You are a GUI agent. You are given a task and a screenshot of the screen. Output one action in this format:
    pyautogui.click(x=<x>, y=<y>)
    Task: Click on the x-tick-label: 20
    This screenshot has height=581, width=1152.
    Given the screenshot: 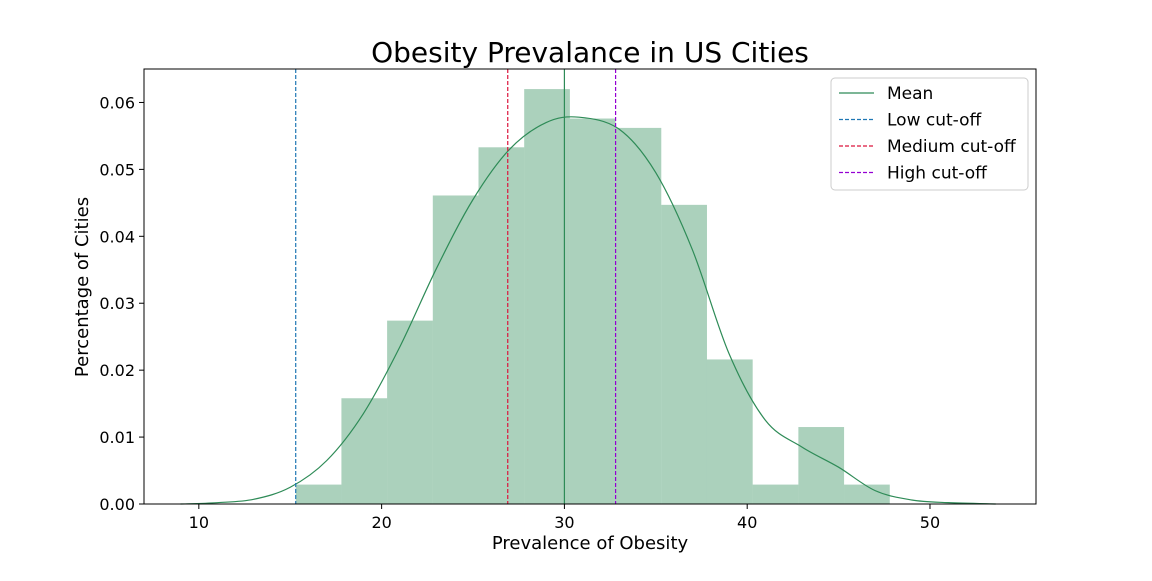 What is the action you would take?
    pyautogui.click(x=381, y=522)
    